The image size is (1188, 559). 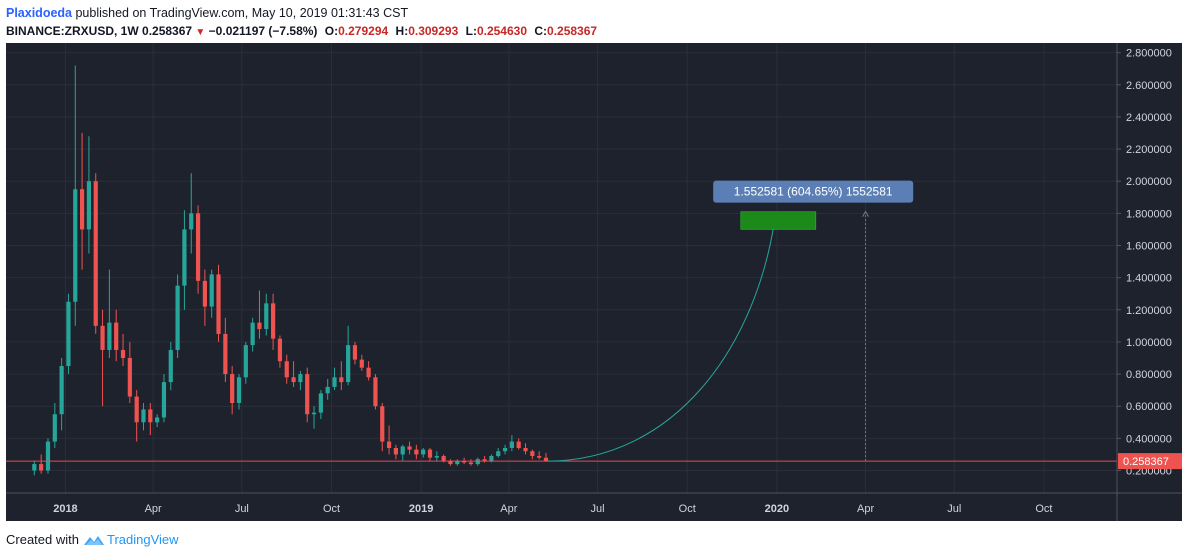 What do you see at coordinates (471, 31) in the screenshot?
I see `low-label: L:` at bounding box center [471, 31].